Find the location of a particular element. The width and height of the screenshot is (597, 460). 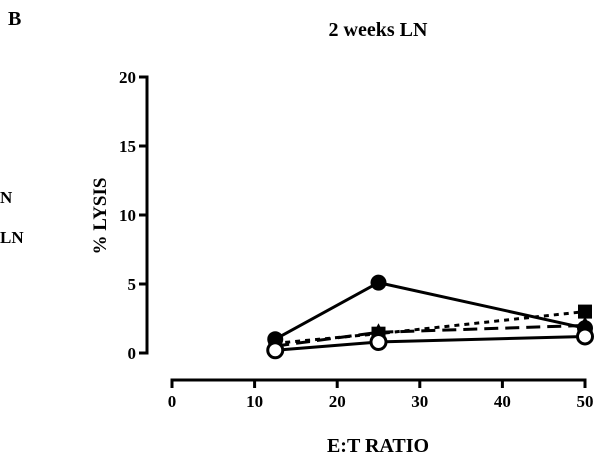

y-tick-label-10: 10 is located at coordinates (127, 215).